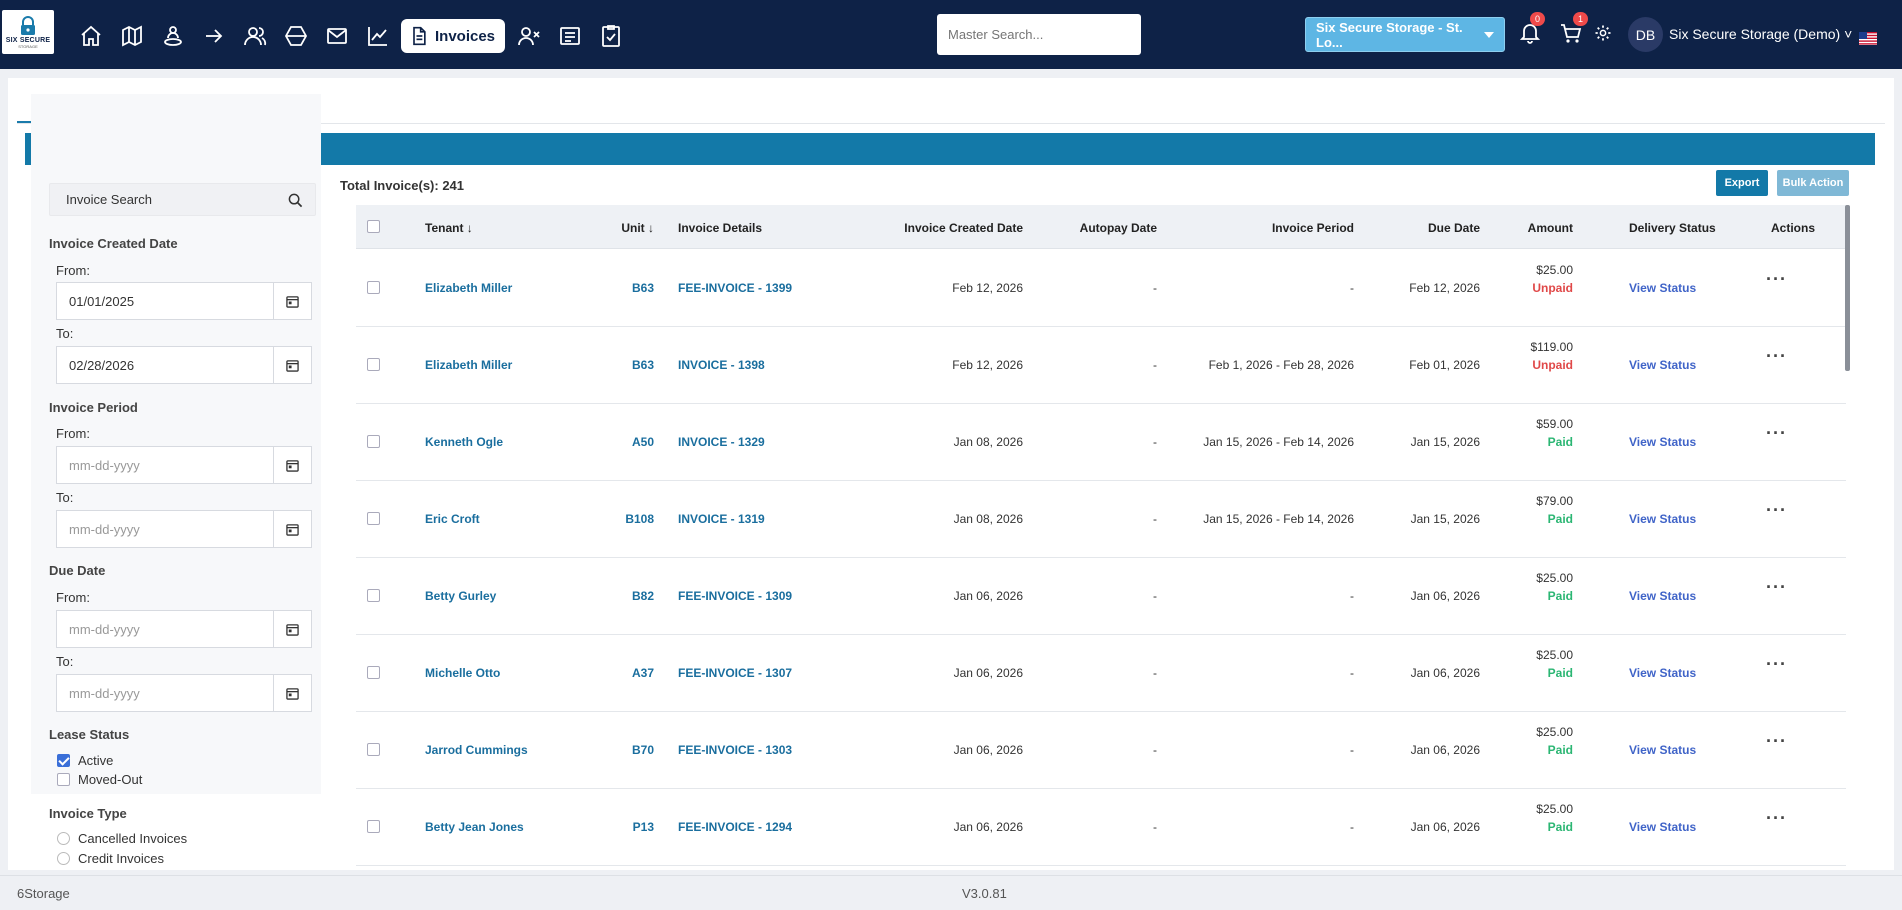 The width and height of the screenshot is (1902, 910). I want to click on col-tenant: Tenant ↓, so click(449, 228).